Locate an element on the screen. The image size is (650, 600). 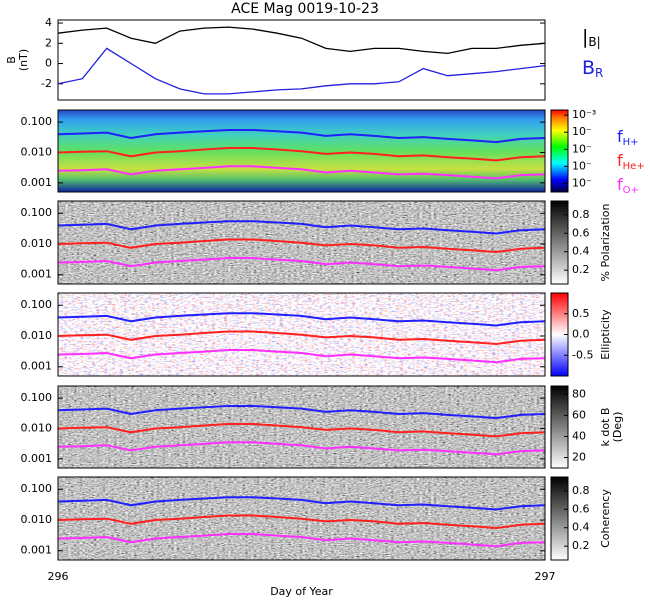
colorbar-label: k dot B is located at coordinates (605, 427).